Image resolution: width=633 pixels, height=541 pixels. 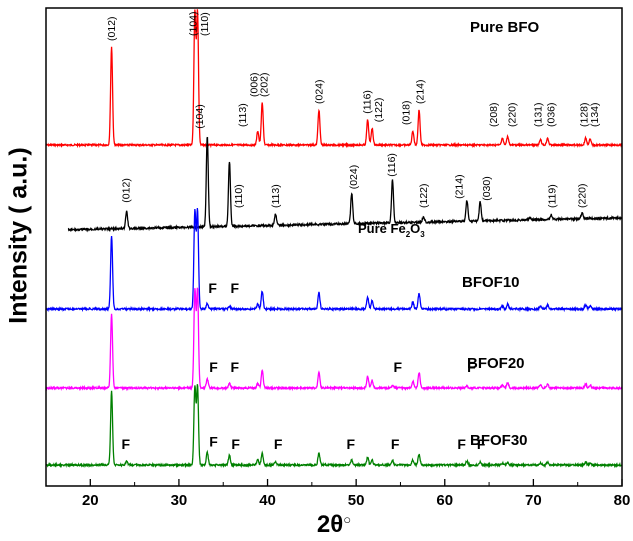 What do you see at coordinates (243, 115) in the screenshot?
I see `peak-label-0-3: (113)` at bounding box center [243, 115].